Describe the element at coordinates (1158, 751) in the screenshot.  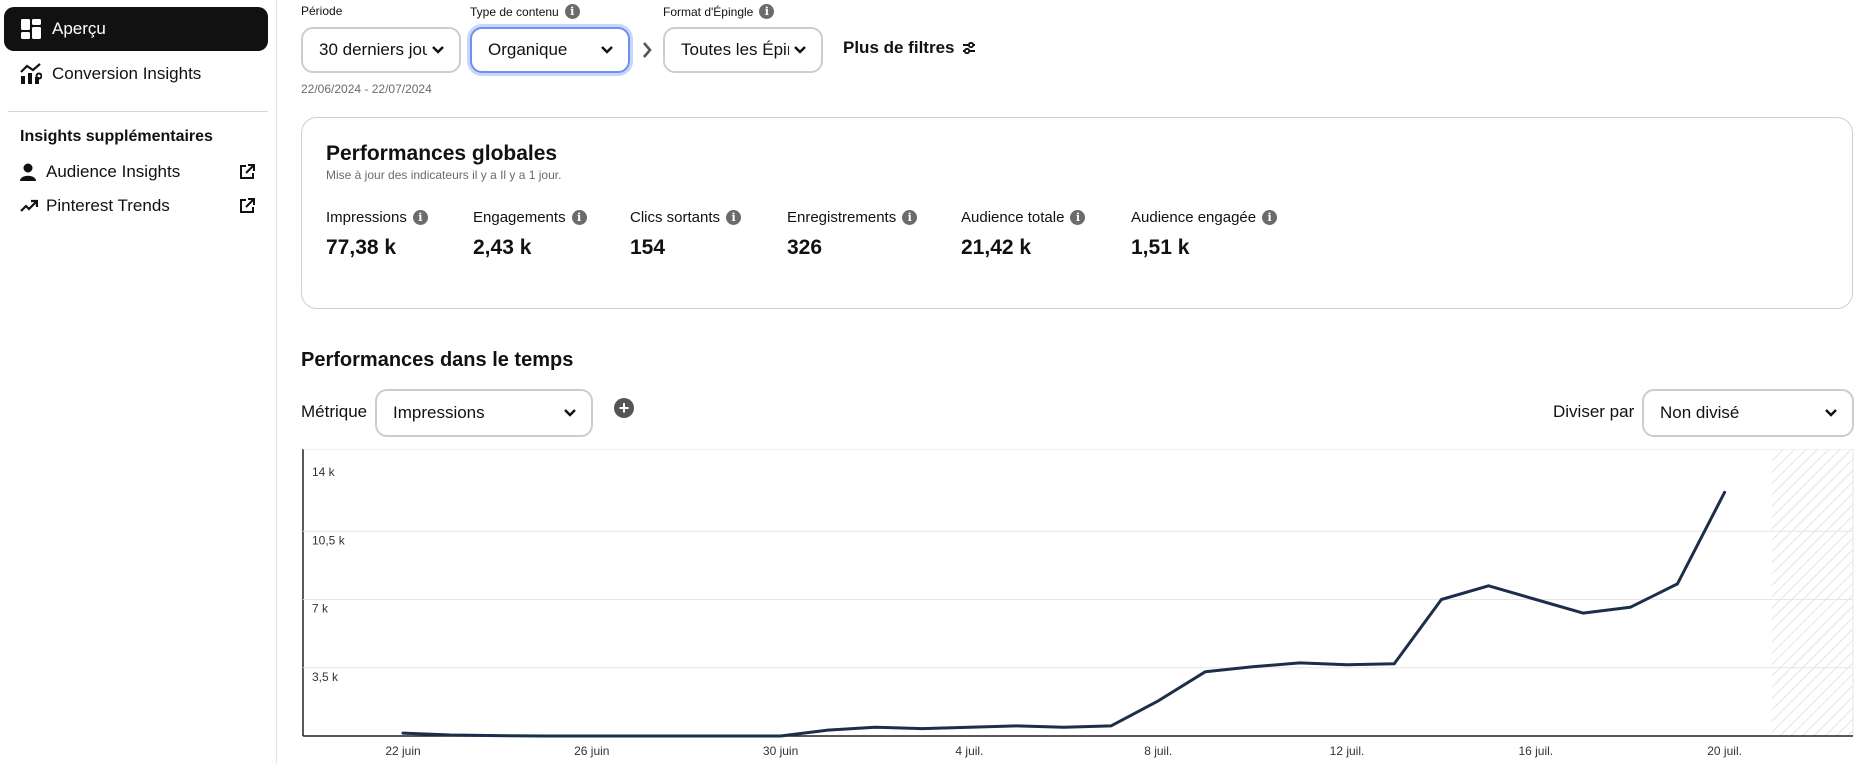
I see `x-tick-label: 8 juil.` at that location.